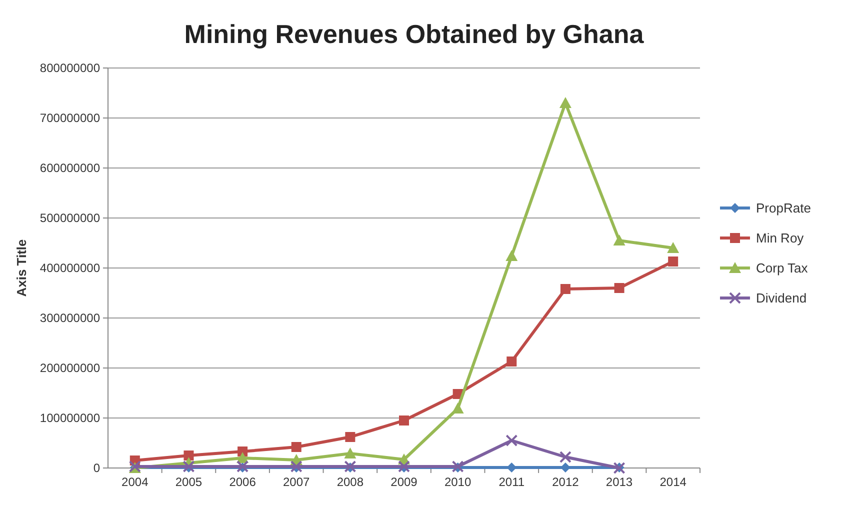 The height and width of the screenshot is (518, 858). What do you see at coordinates (96, 468) in the screenshot?
I see `y-tick-label: 0` at bounding box center [96, 468].